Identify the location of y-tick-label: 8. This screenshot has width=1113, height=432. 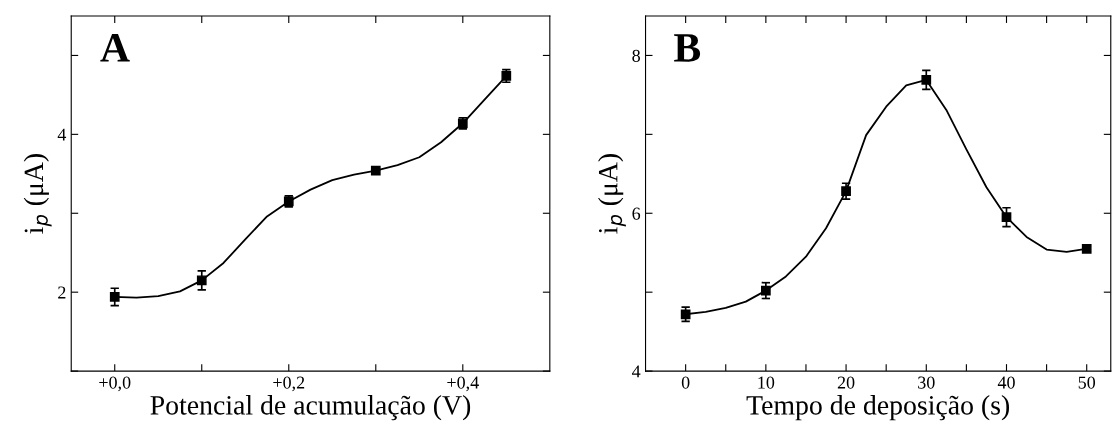
(636, 55).